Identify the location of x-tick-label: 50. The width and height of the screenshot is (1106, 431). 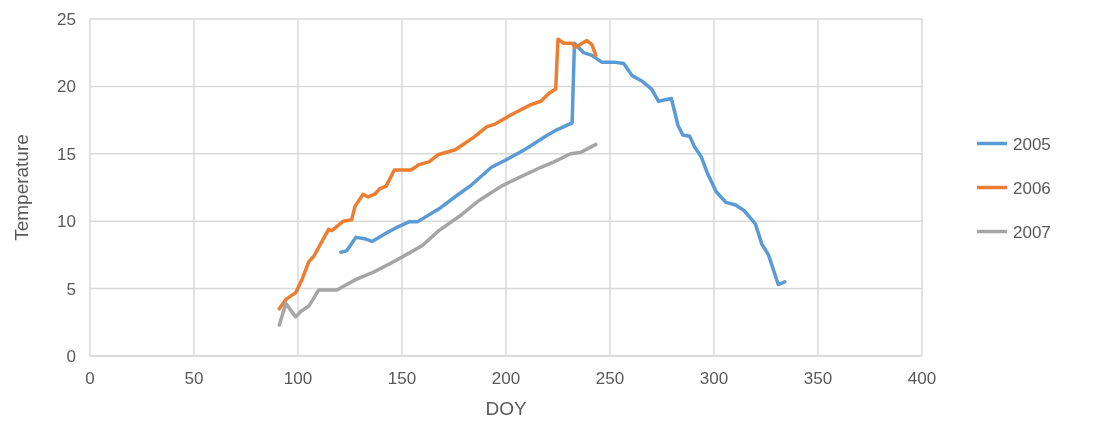
(194, 378).